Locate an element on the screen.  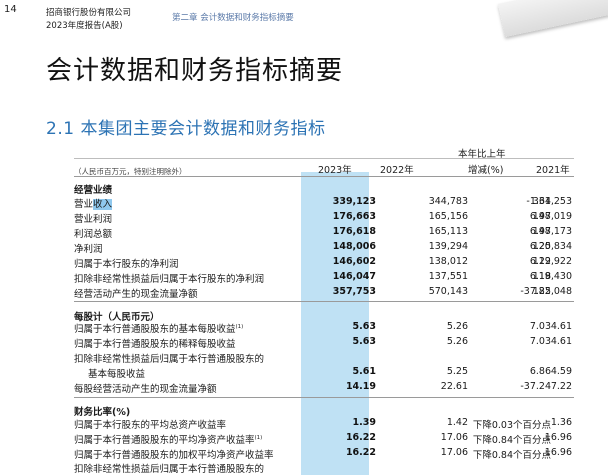
value-2021: 120,834 is located at coordinates (552, 246).